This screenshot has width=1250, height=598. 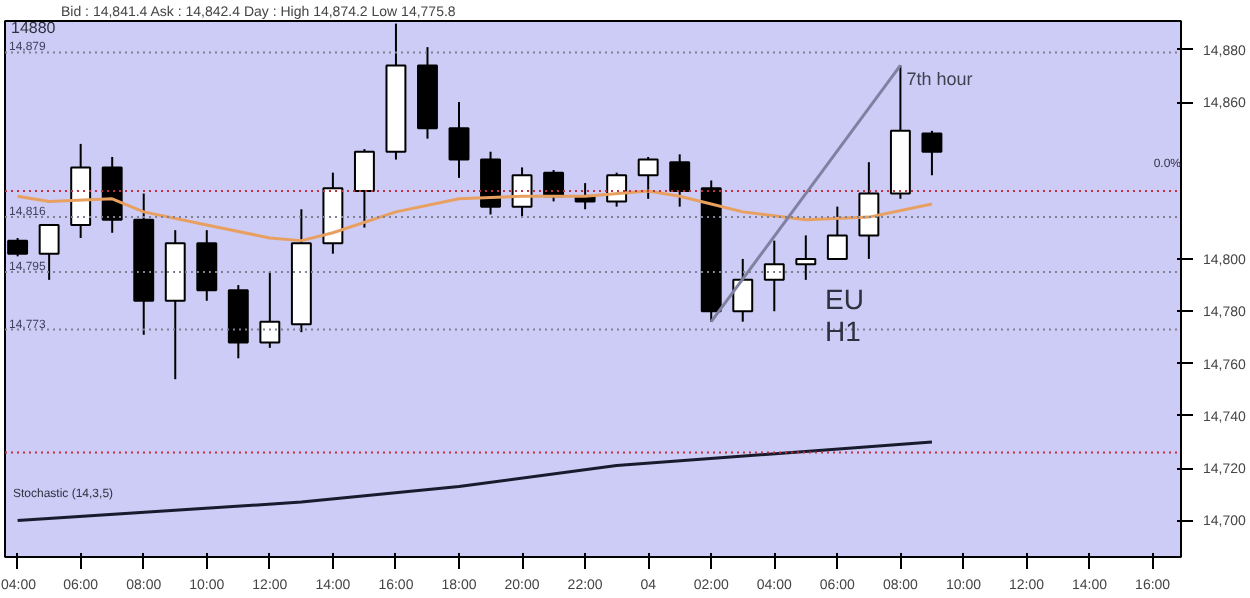 I want to click on annotation: EU H1, so click(x=844, y=315).